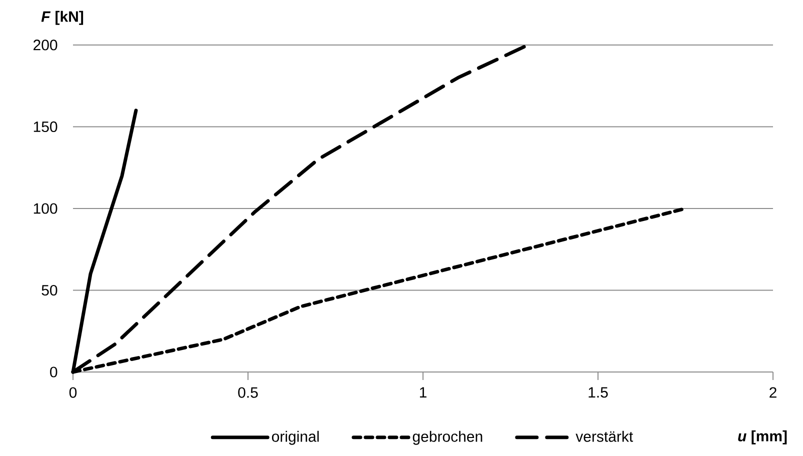 This screenshot has width=803, height=456. I want to click on legend-label: gebrochen, so click(447, 437).